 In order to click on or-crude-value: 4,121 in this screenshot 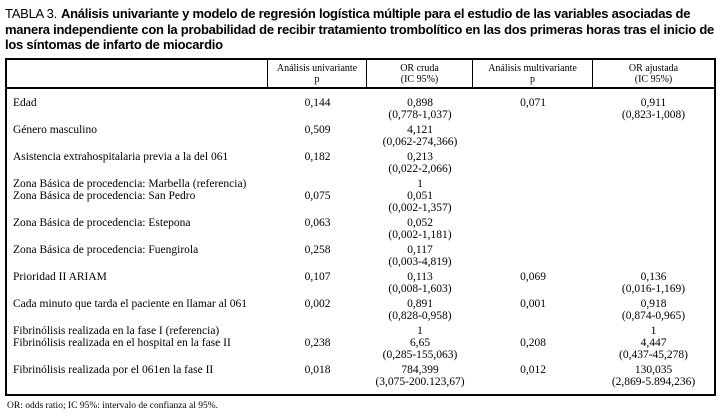, I will do `click(420, 129)`.